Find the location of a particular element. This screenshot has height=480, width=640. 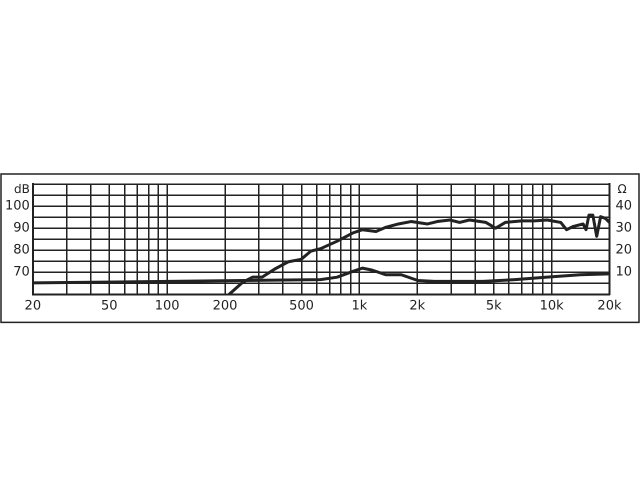

y-tick-label: 100 is located at coordinates (17, 206).